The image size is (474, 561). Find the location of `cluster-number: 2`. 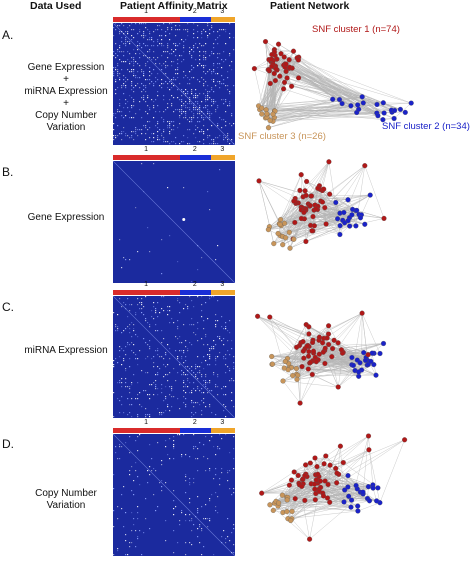

cluster-number: 2 is located at coordinates (194, 149).